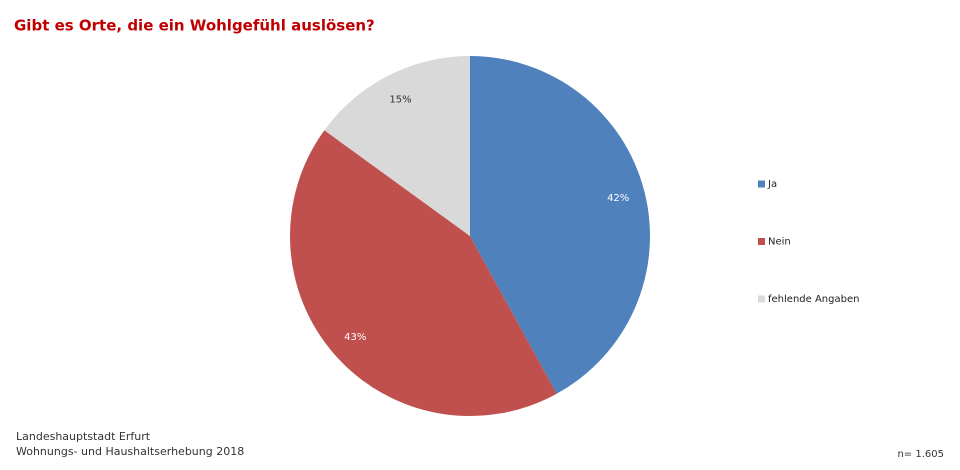  Describe the element at coordinates (618, 198) in the screenshot. I see `data-label: 42%` at that location.